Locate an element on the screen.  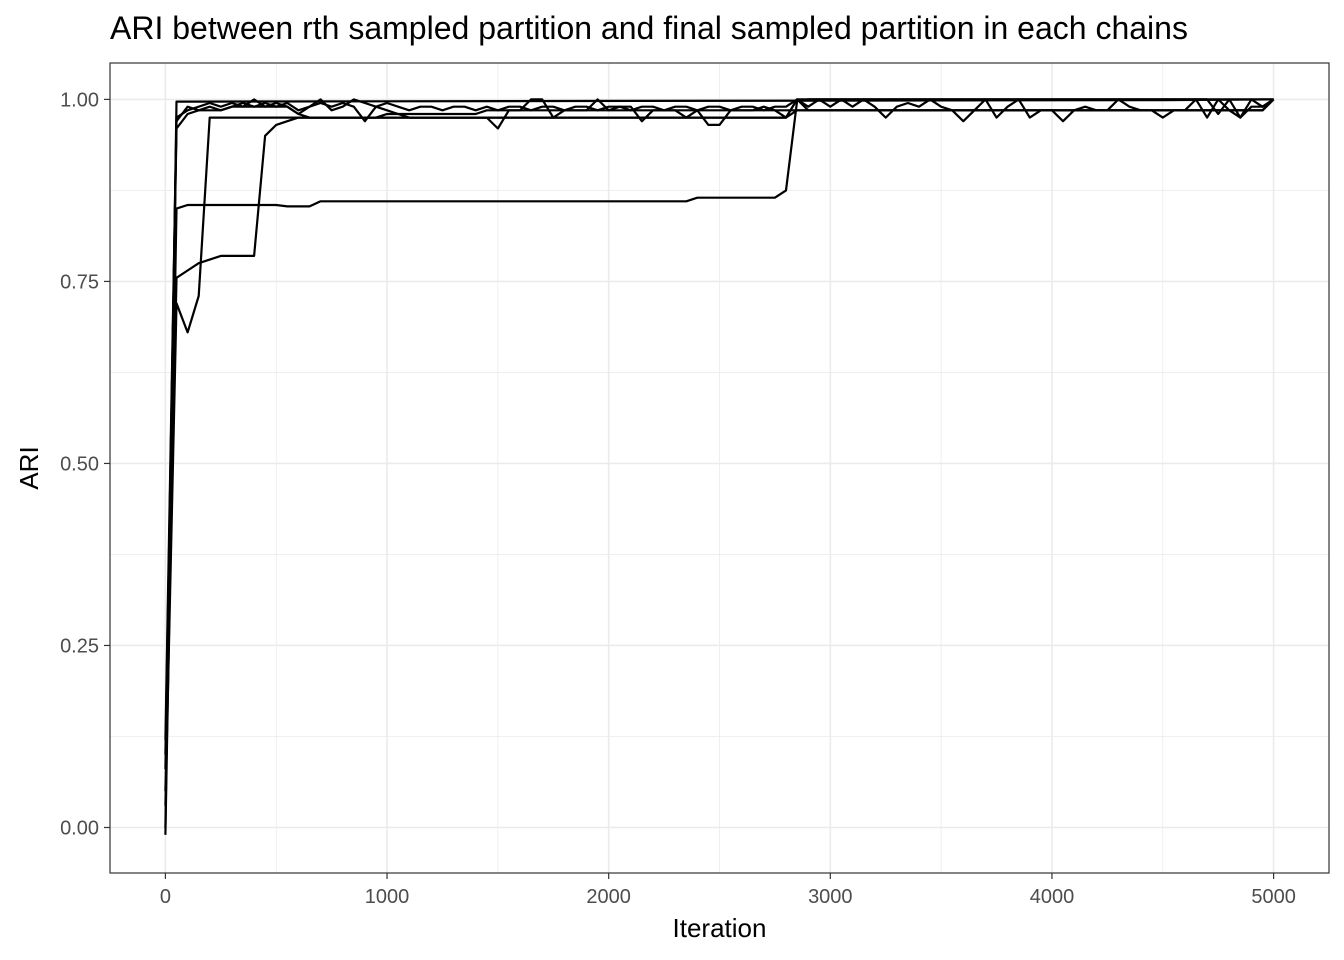
x-tick-label: 2000 is located at coordinates (608, 897).